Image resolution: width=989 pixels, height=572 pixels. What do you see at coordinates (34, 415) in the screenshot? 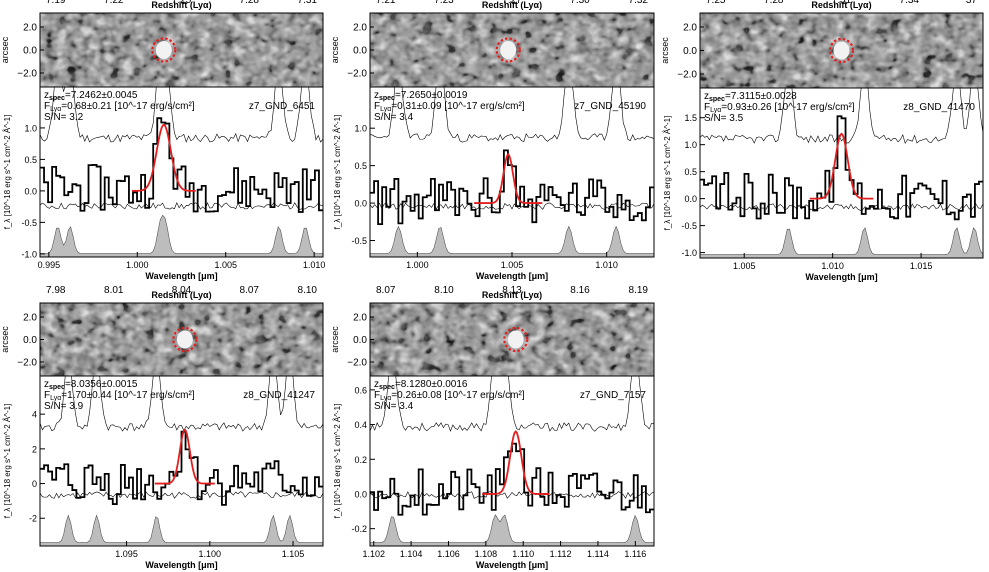
I see `y-tick-label: 4` at bounding box center [34, 415].